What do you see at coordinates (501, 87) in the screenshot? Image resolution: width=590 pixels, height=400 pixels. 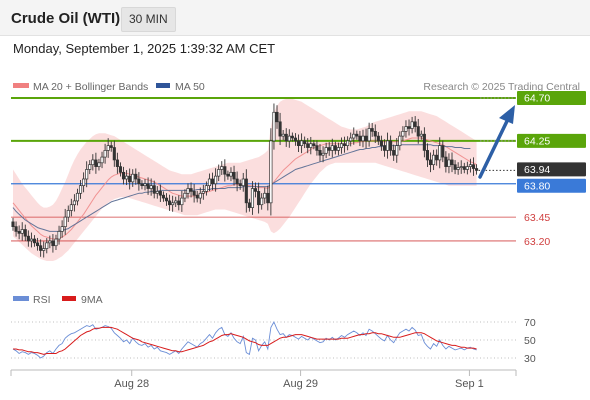 I see `research-credit: Research © 2025 Trading Central` at bounding box center [501, 87].